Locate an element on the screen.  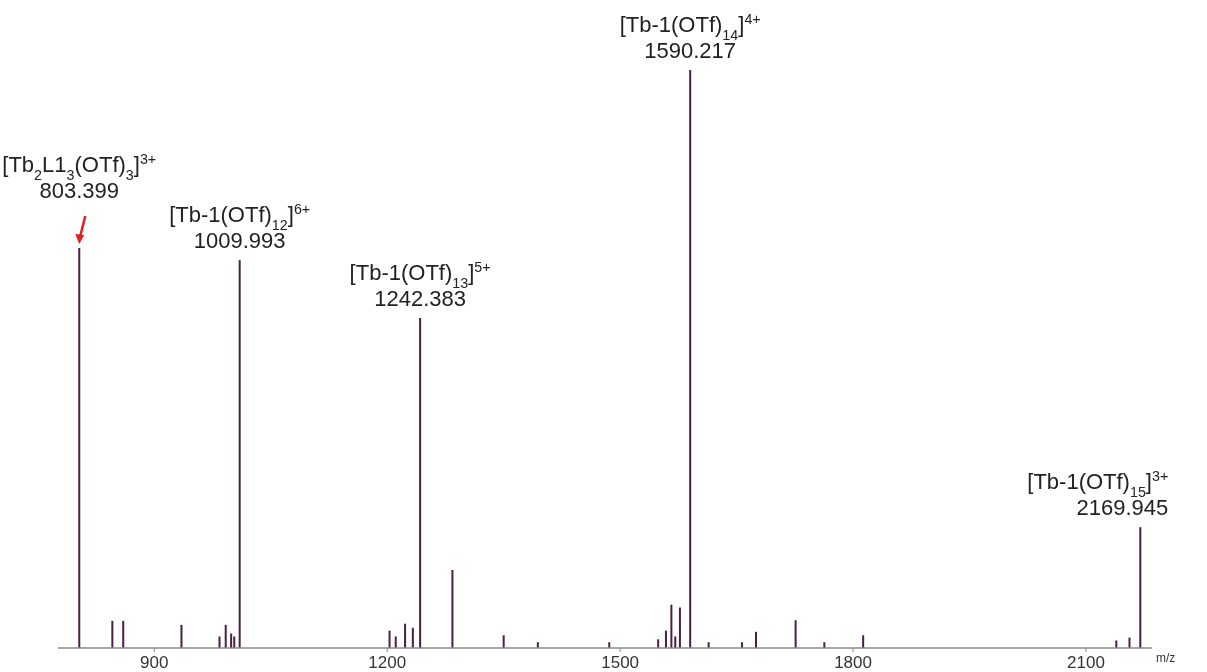
x-tick-label: 2100 is located at coordinates (1086, 662).